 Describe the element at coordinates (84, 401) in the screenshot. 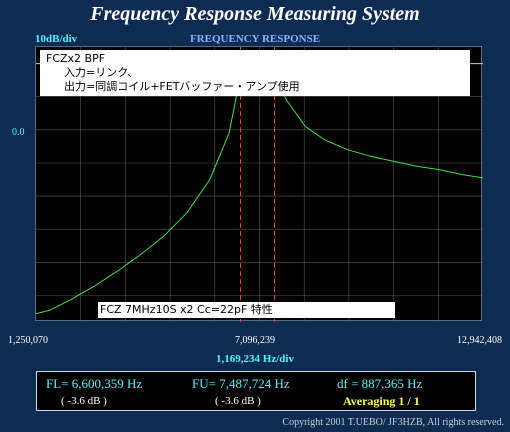

I see `fl-level: ( -3.6 dB )` at that location.